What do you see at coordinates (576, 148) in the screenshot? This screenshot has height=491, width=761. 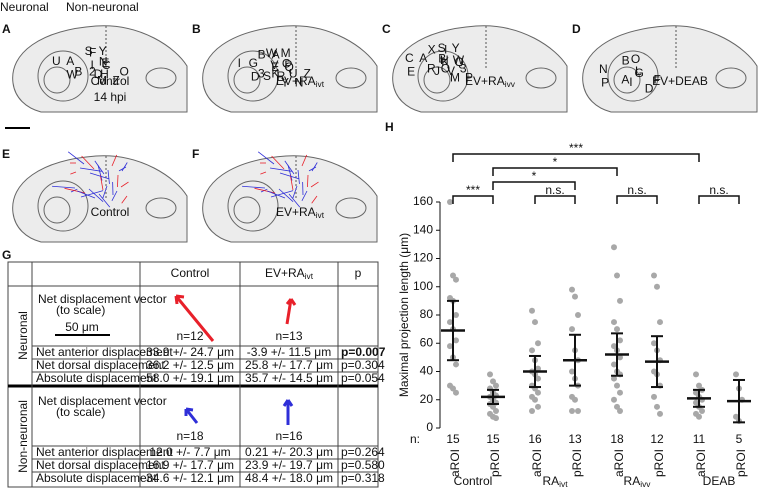 I see `sig-label: ***` at bounding box center [576, 148].